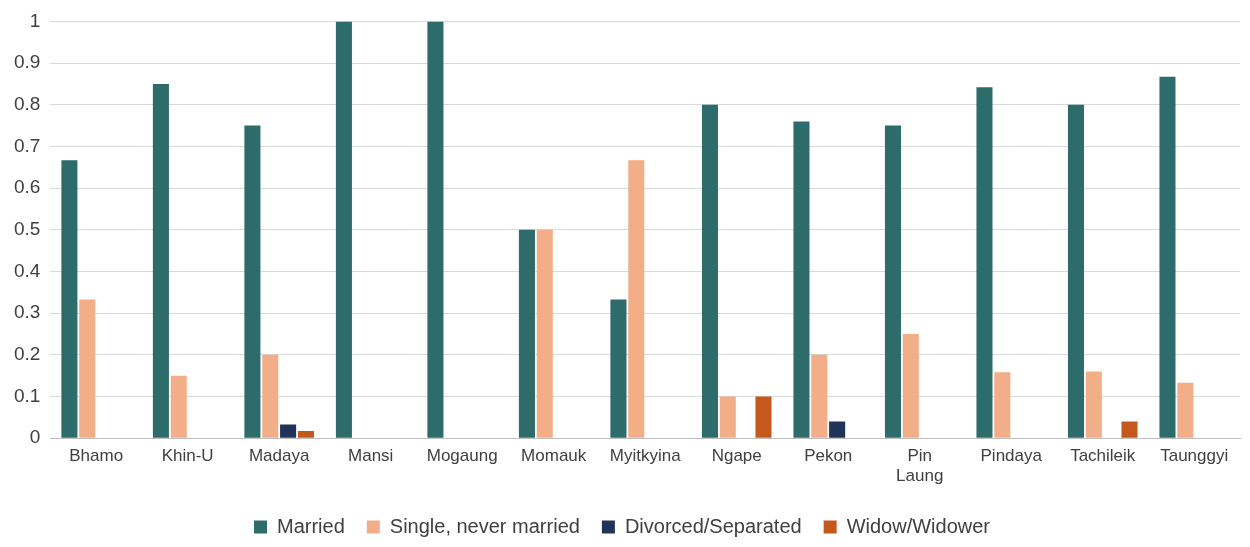 Image resolution: width=1250 pixels, height=547 pixels. What do you see at coordinates (713, 525) in the screenshot?
I see `legend-label: Divorced/Separated` at bounding box center [713, 525].